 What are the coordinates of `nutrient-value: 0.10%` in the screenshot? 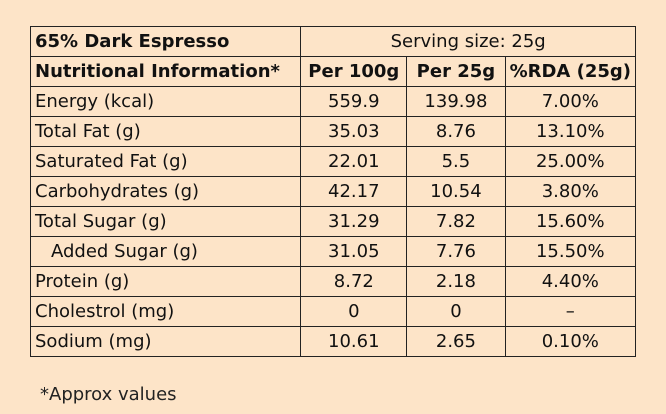 It's located at (570, 341).